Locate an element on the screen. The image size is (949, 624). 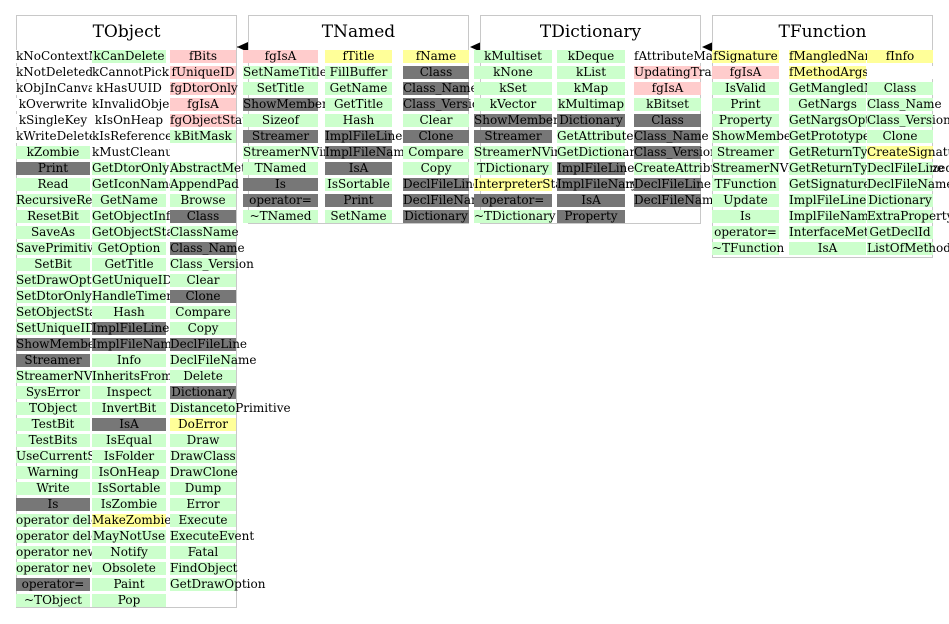
member-appendpad: AppendPad is located at coordinates (204, 184).